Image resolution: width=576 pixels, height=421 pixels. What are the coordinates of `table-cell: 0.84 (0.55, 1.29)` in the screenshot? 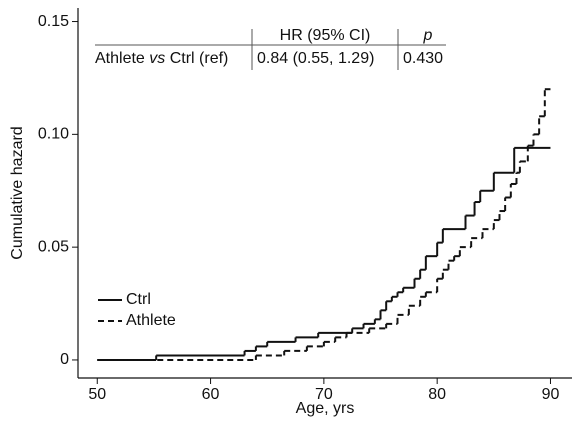 It's located at (315, 58).